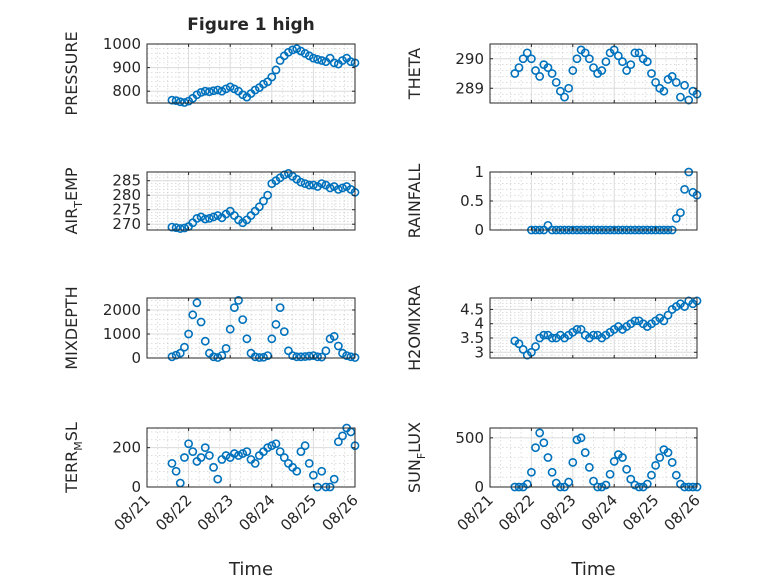 The height and width of the screenshot is (583, 778). I want to click on y-tick-label: 1000, so click(122, 44).